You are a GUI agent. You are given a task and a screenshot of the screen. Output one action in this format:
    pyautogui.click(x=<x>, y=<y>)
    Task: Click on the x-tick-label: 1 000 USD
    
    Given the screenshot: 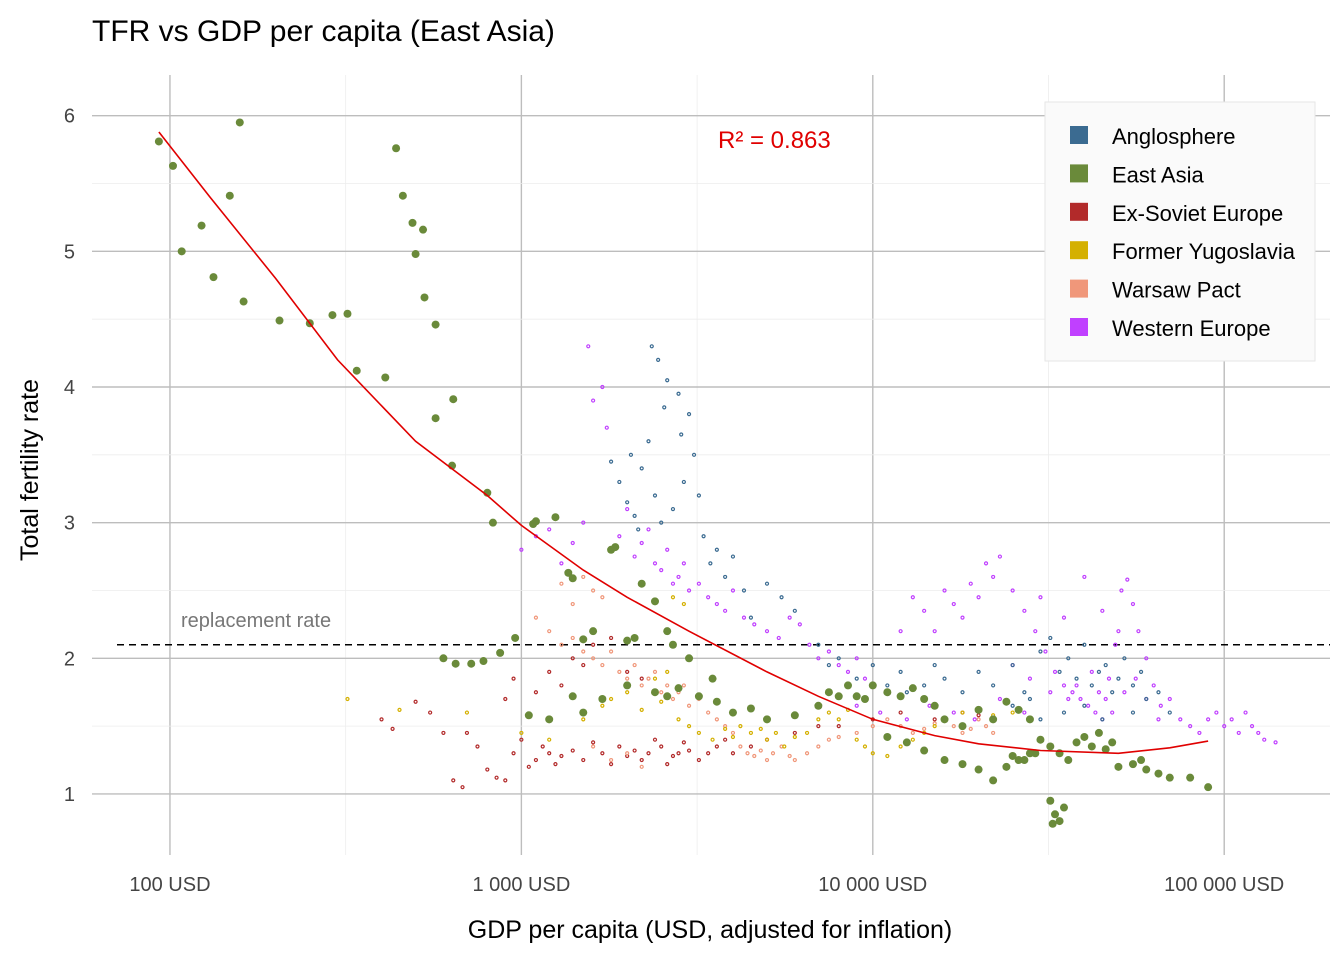 What is the action you would take?
    pyautogui.click(x=521, y=885)
    